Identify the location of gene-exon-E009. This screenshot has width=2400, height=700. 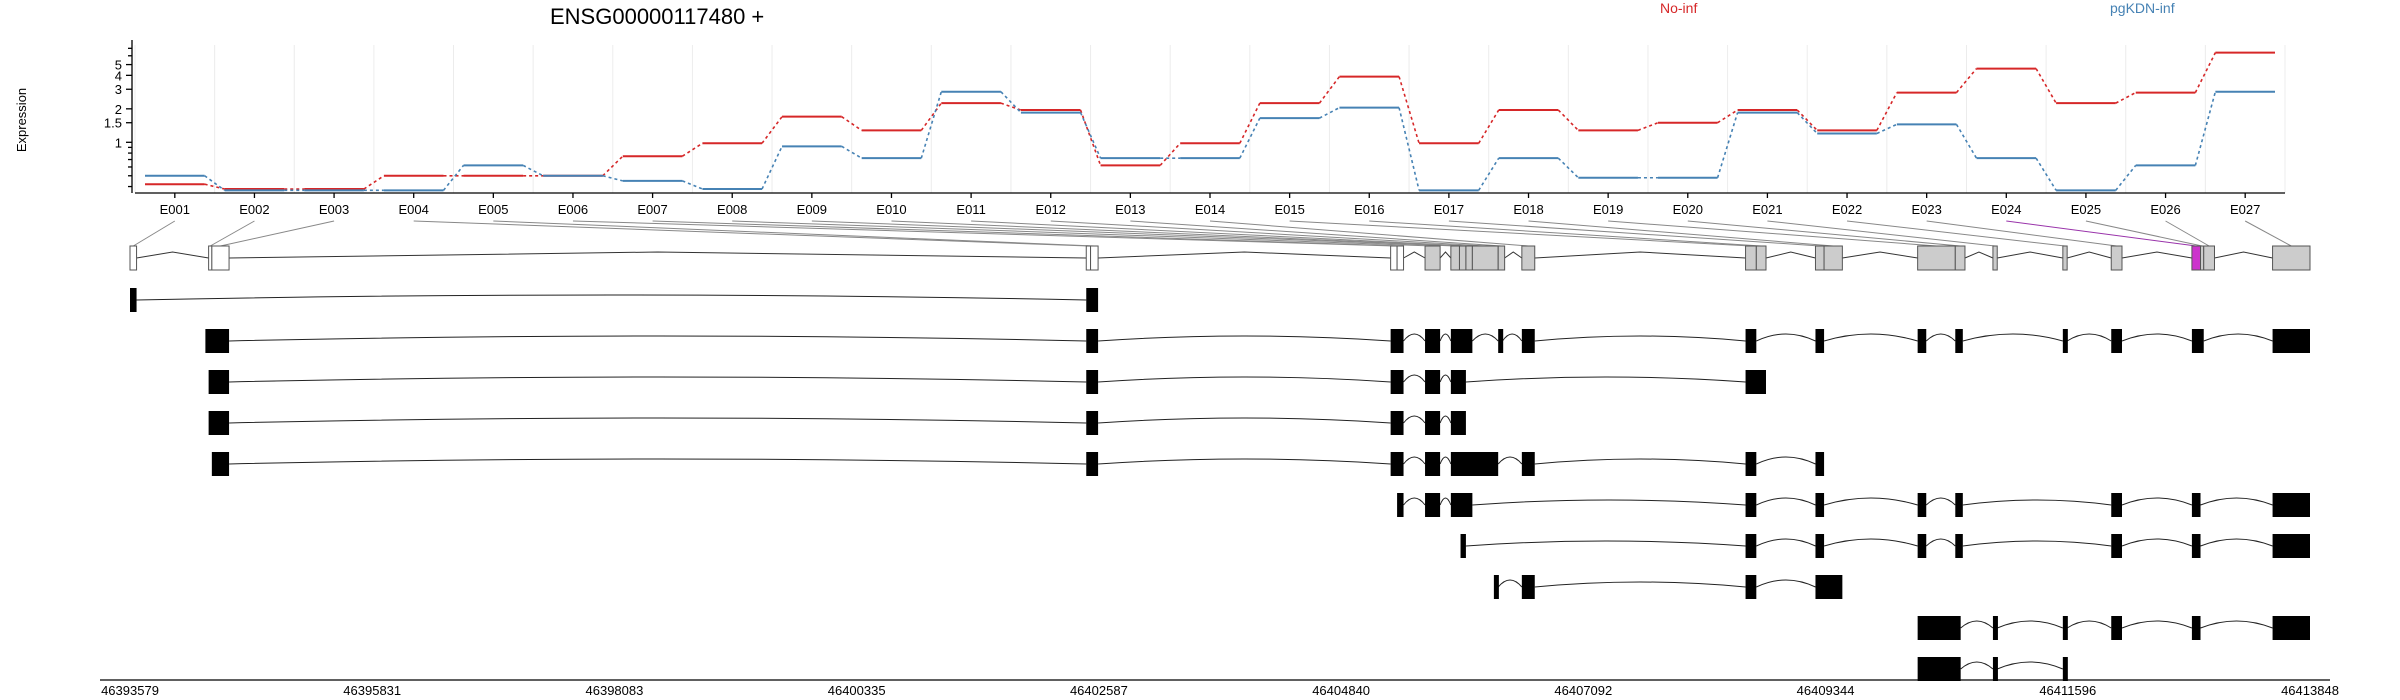
(1455, 258).